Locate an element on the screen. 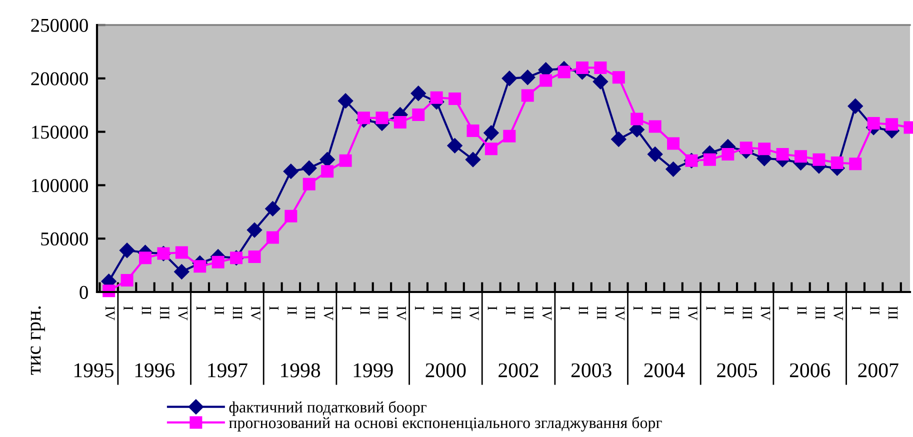  legend-label: фактичний податковий боорг is located at coordinates (327, 408).